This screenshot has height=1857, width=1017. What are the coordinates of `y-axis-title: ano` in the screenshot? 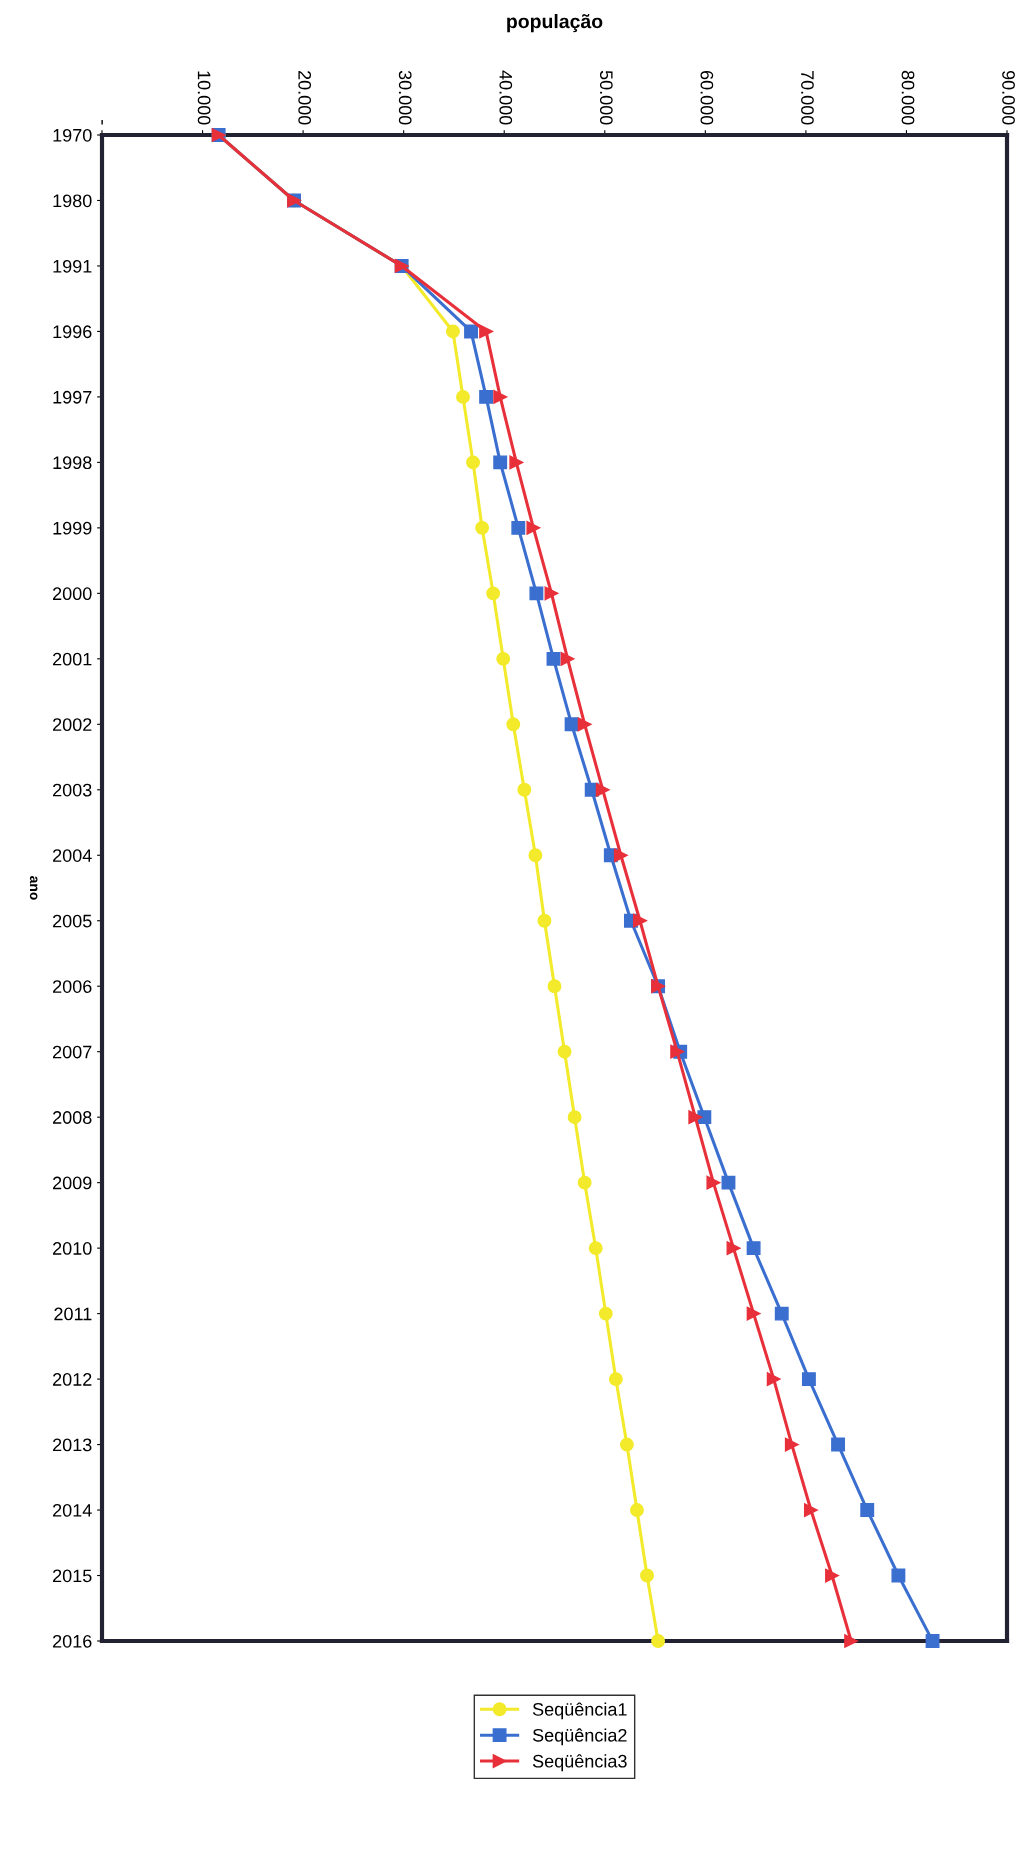 It's located at (33, 888).